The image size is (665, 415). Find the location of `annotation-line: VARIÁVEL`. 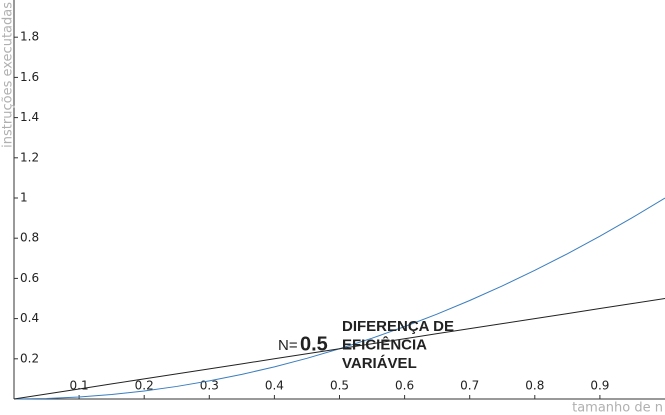

annotation-line: VARIÁVEL is located at coordinates (379, 363).